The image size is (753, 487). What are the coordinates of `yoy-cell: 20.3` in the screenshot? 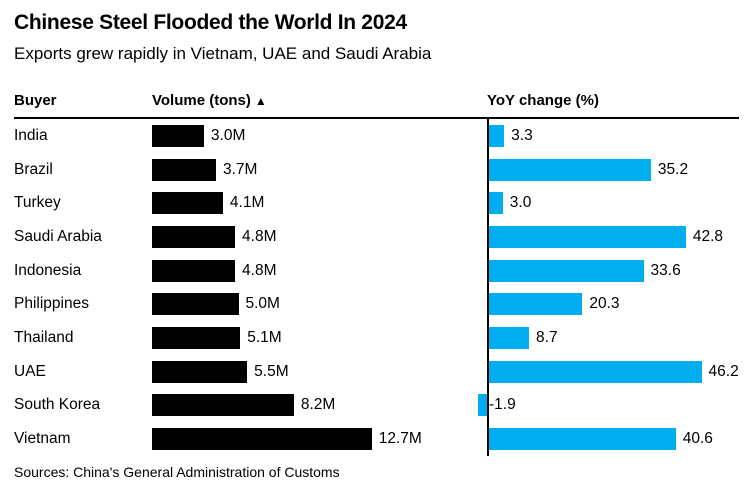 It's located at (613, 304).